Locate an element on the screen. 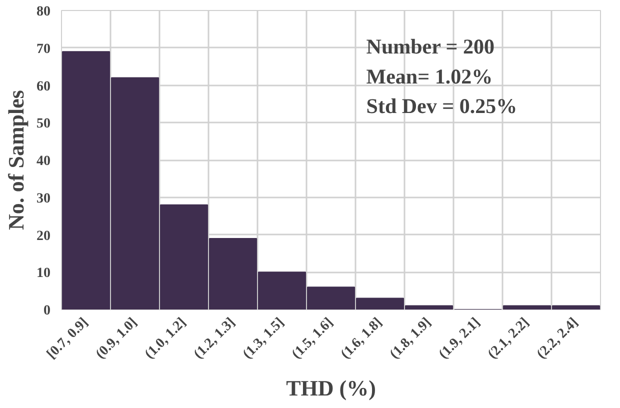 The image size is (620, 408). y-tick-label: 80 is located at coordinates (43, 12).